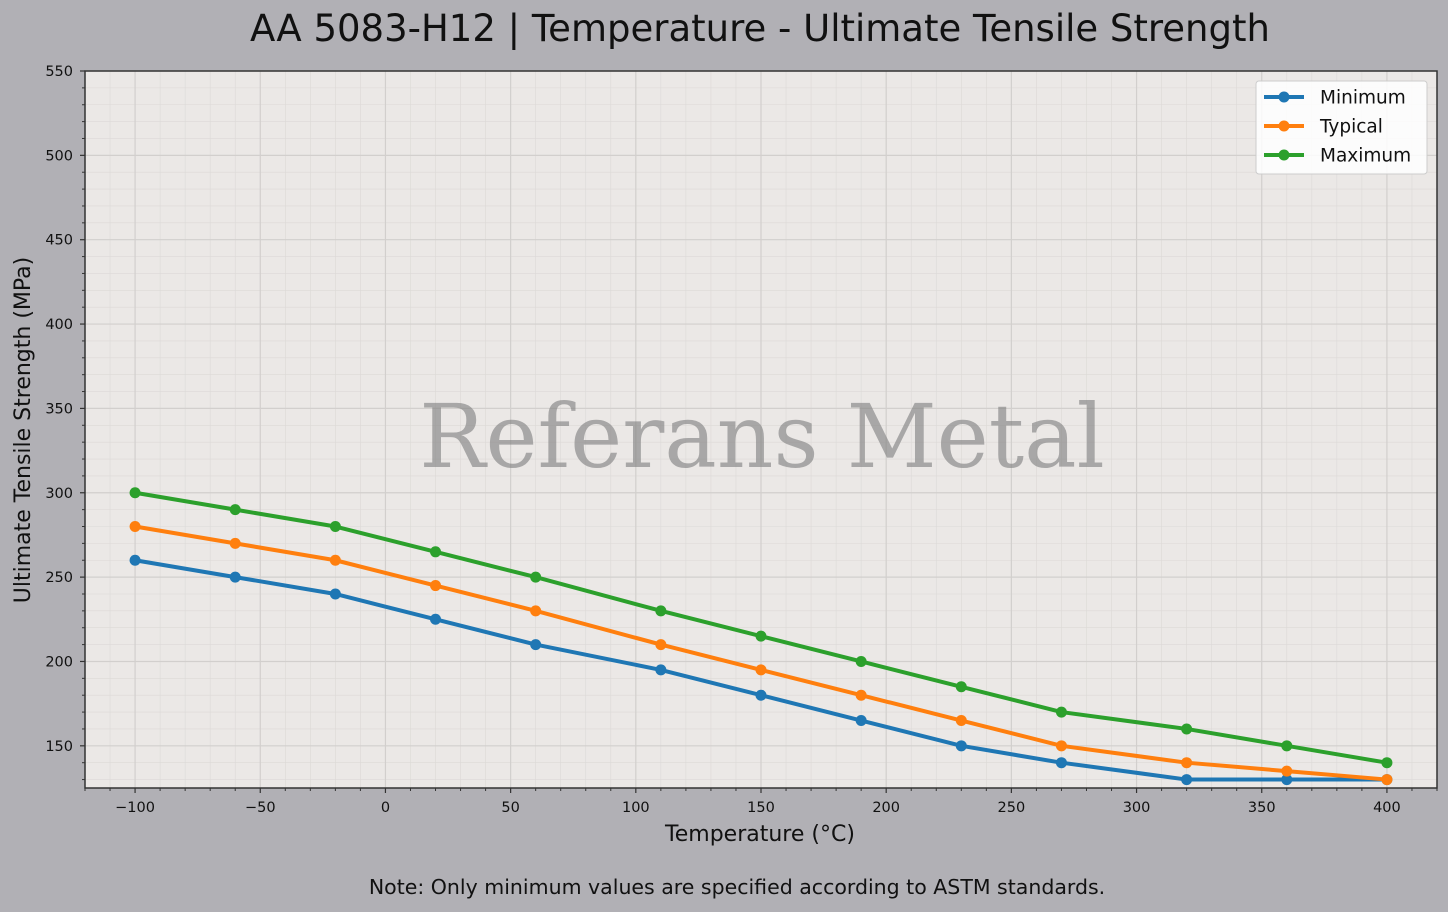 The height and width of the screenshot is (912, 1448). Describe the element at coordinates (886, 808) in the screenshot. I see `x-tick-label: 200` at that location.